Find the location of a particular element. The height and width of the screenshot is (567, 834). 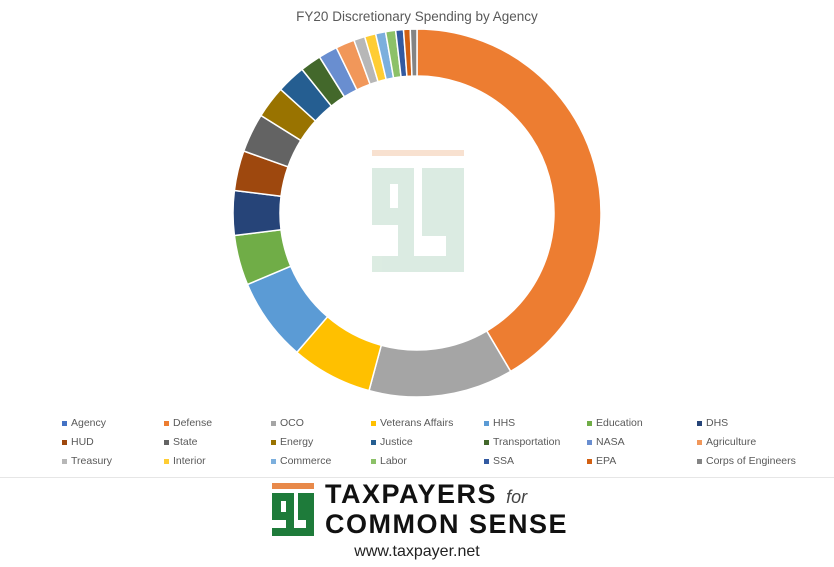

legend-label: Justice is located at coordinates (396, 442).